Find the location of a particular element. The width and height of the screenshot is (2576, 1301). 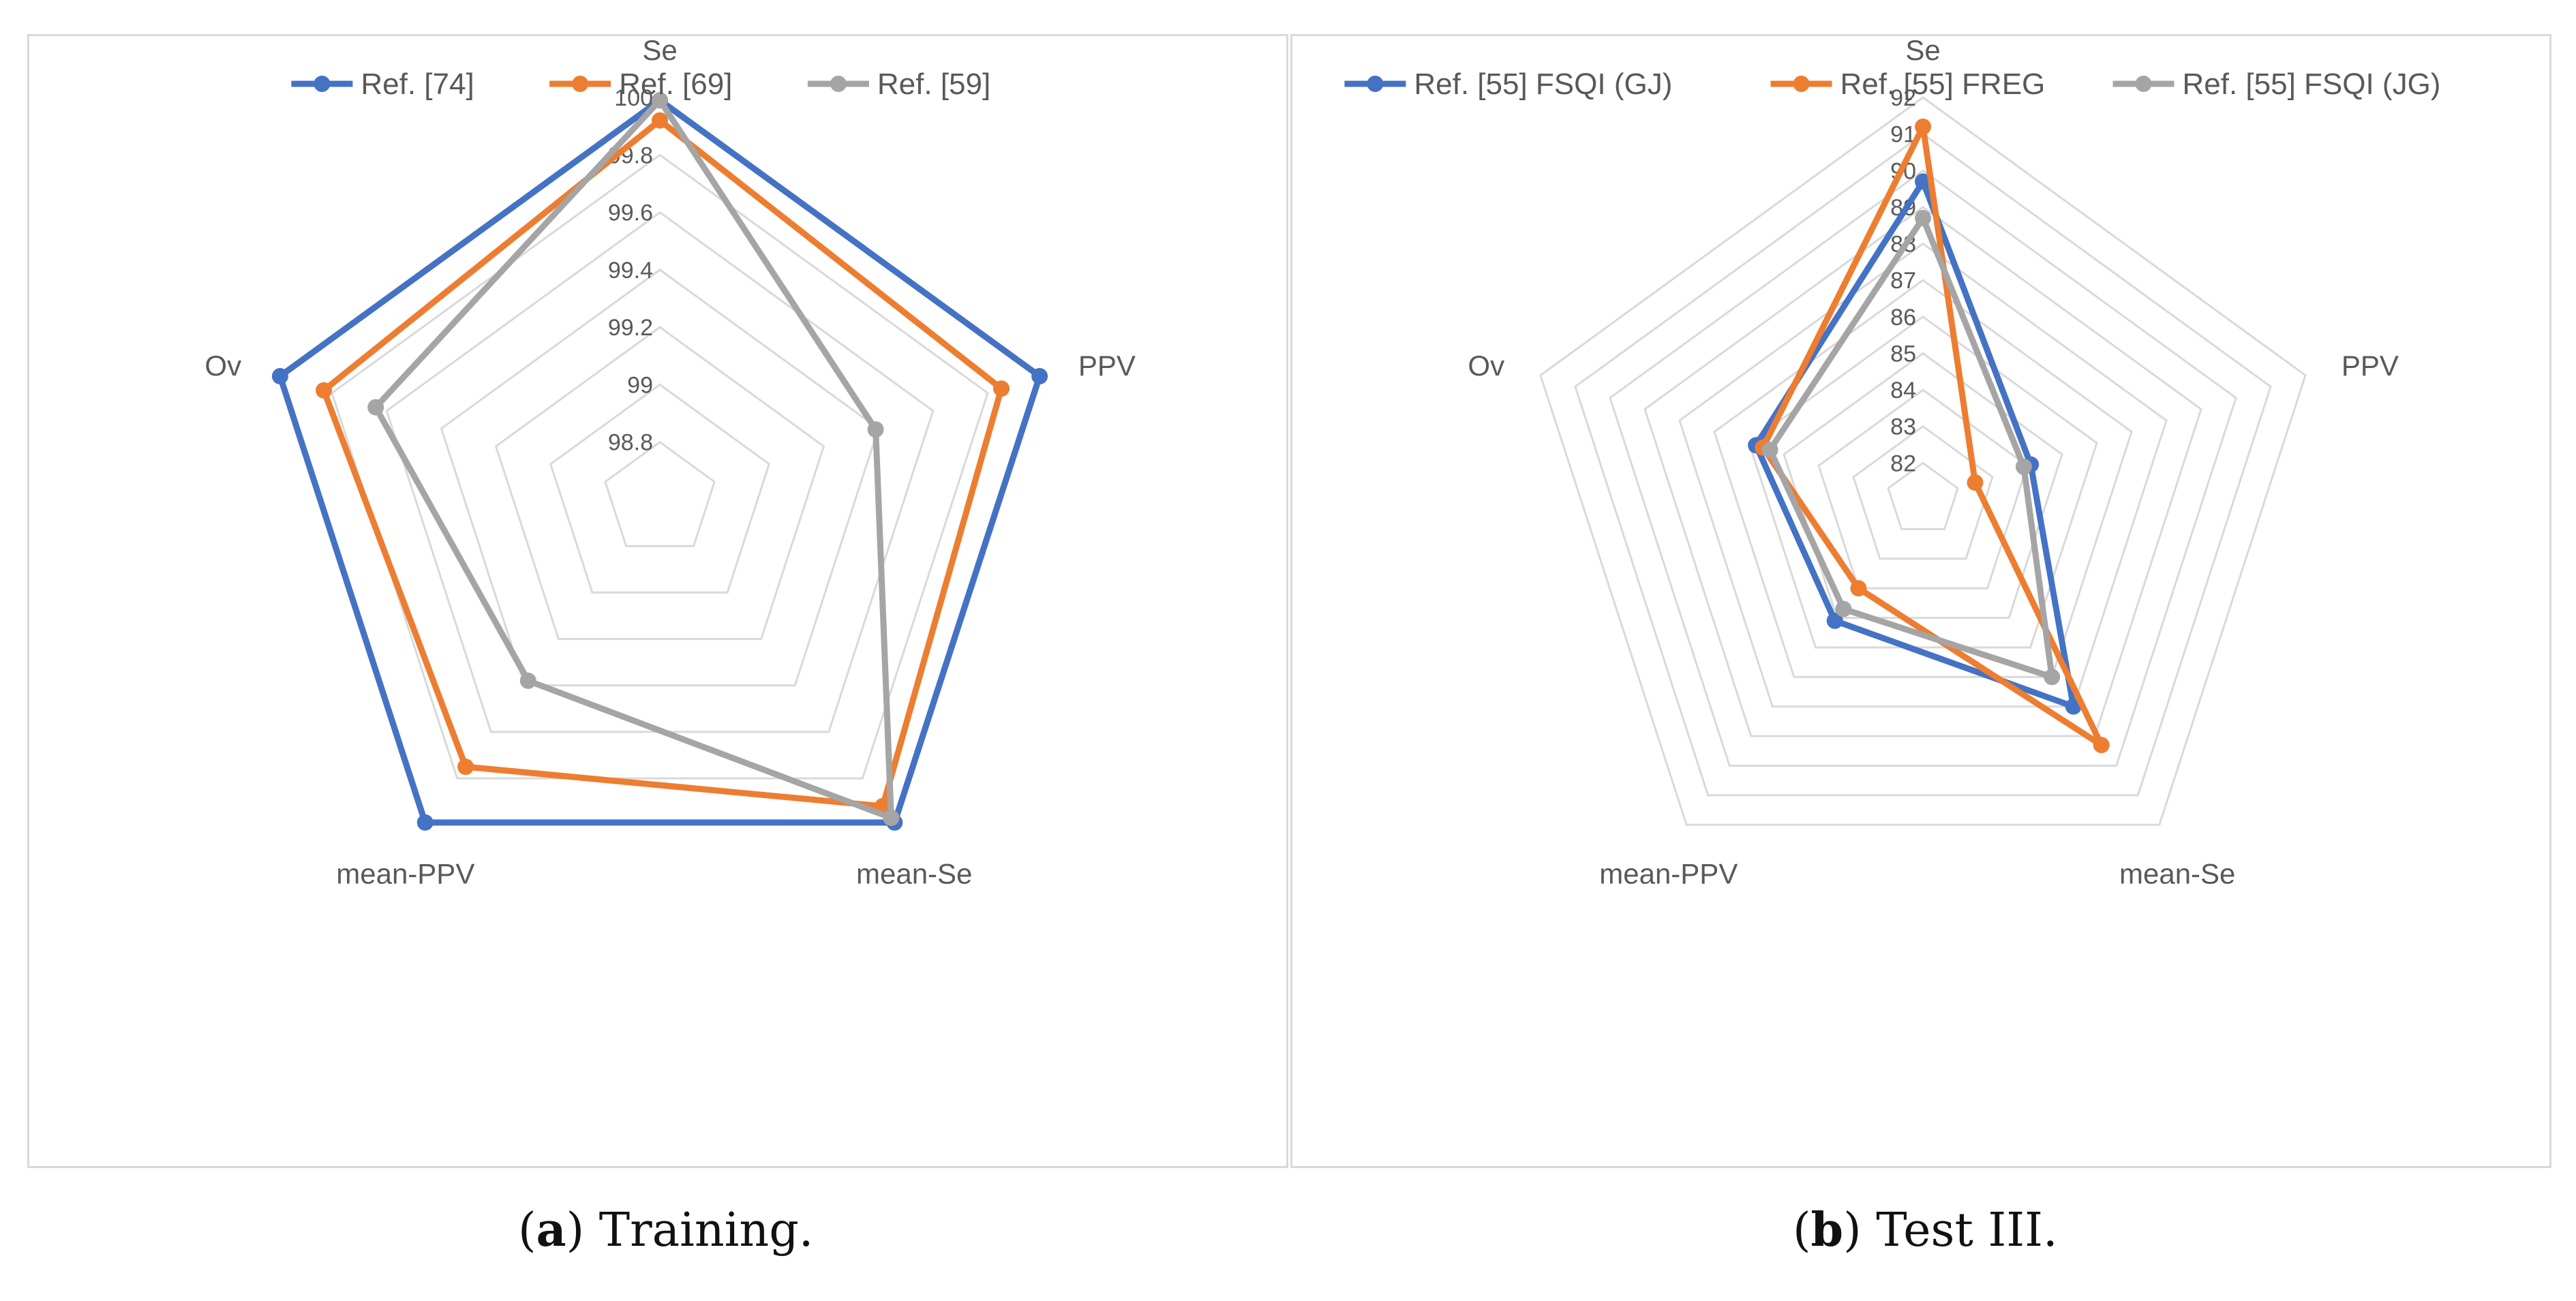

series-line-b-ref-55-fsqi-jg is located at coordinates (1911, 448).